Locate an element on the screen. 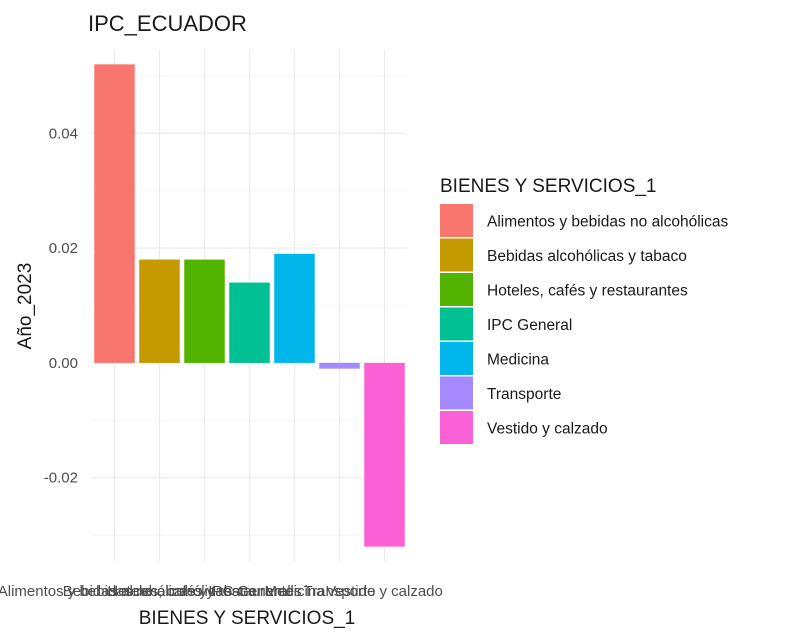  y-tick-label: 0.02 is located at coordinates (63, 248).